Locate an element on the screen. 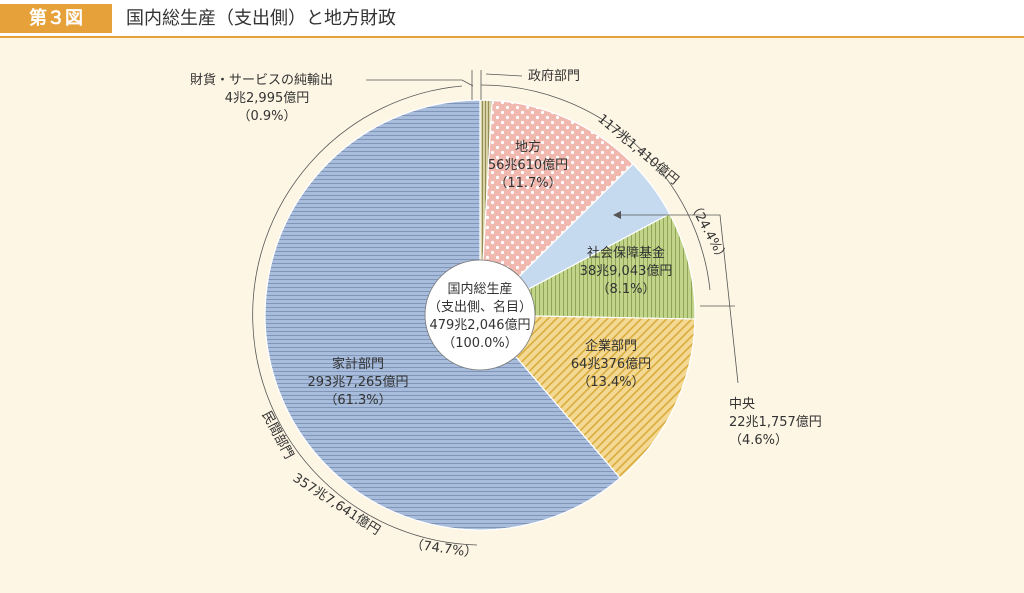 The width and height of the screenshot is (1024, 593). callout-net-exports: 財貨・サービスの純輸出 4兆2,995億円 （0.9%） is located at coordinates (332, 98).